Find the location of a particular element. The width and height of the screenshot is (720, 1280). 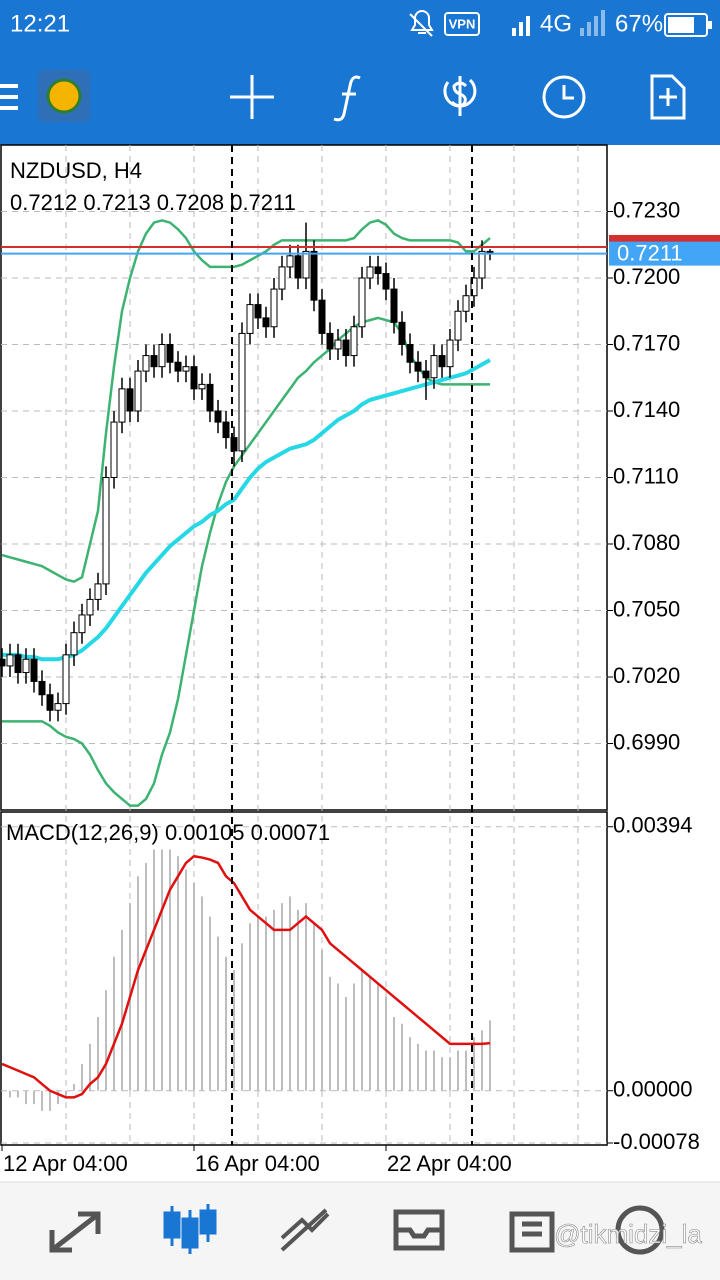

nav-news is located at coordinates (532, 1232).